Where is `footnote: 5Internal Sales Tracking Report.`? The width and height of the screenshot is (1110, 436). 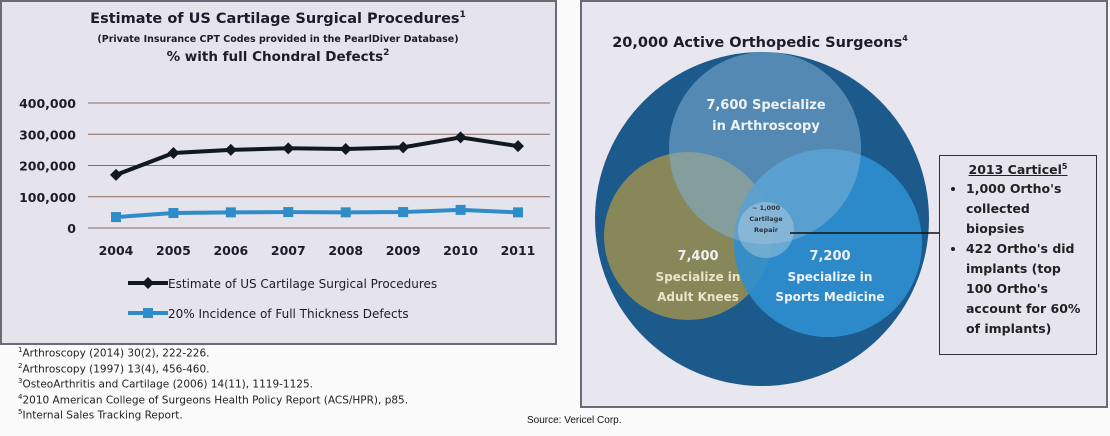
footnote: 5Internal Sales Tracking Report. is located at coordinates (100, 415).